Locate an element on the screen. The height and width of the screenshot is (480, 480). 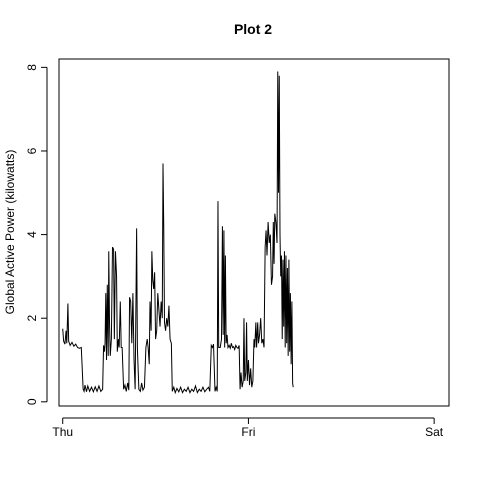
y-tick-label: 2 is located at coordinates (32, 318).